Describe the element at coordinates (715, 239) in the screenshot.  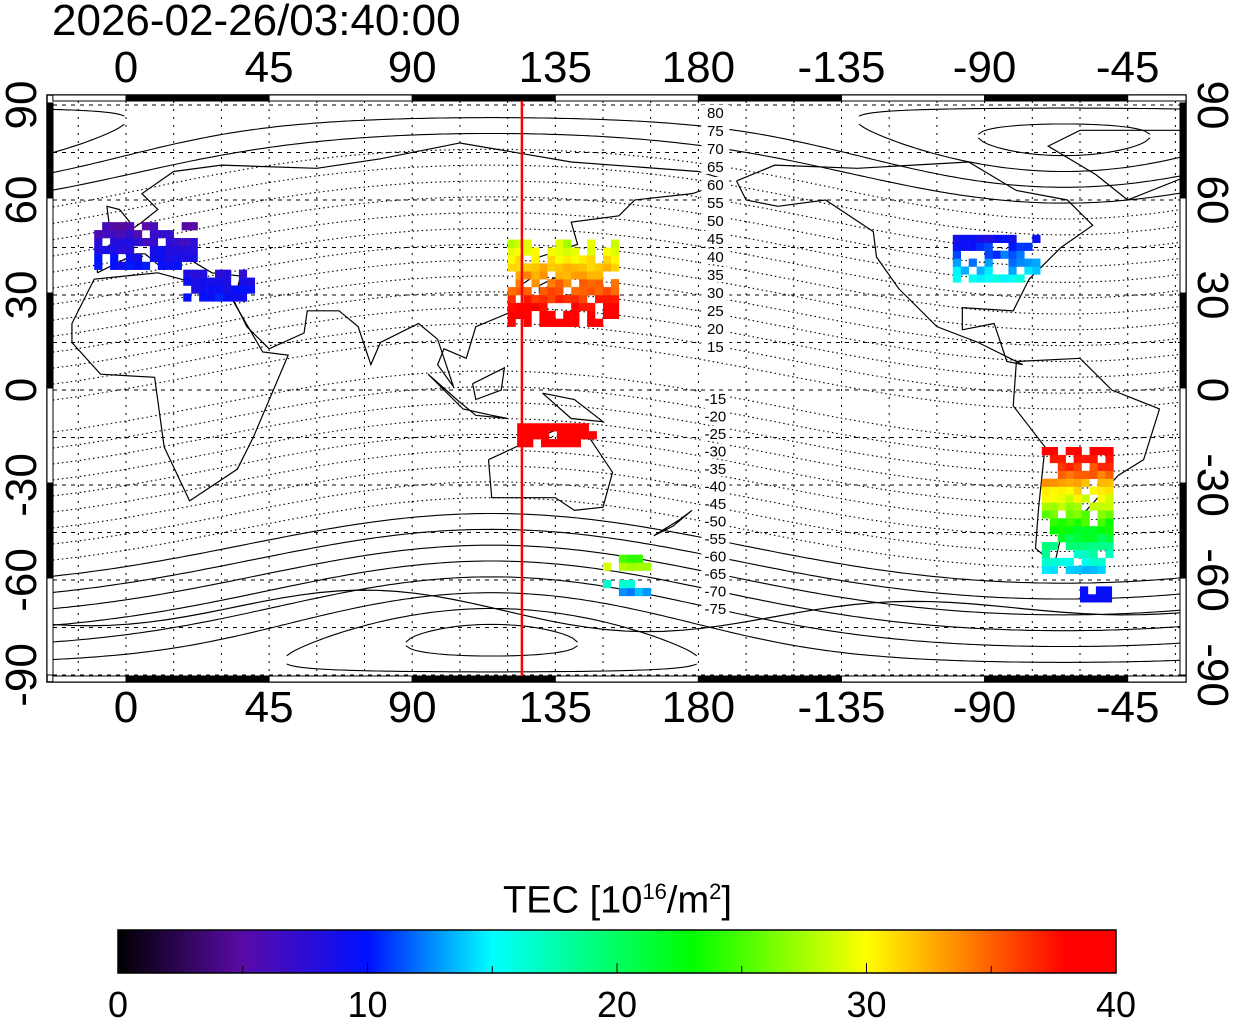
I see `mag-lat-label: 45` at that location.